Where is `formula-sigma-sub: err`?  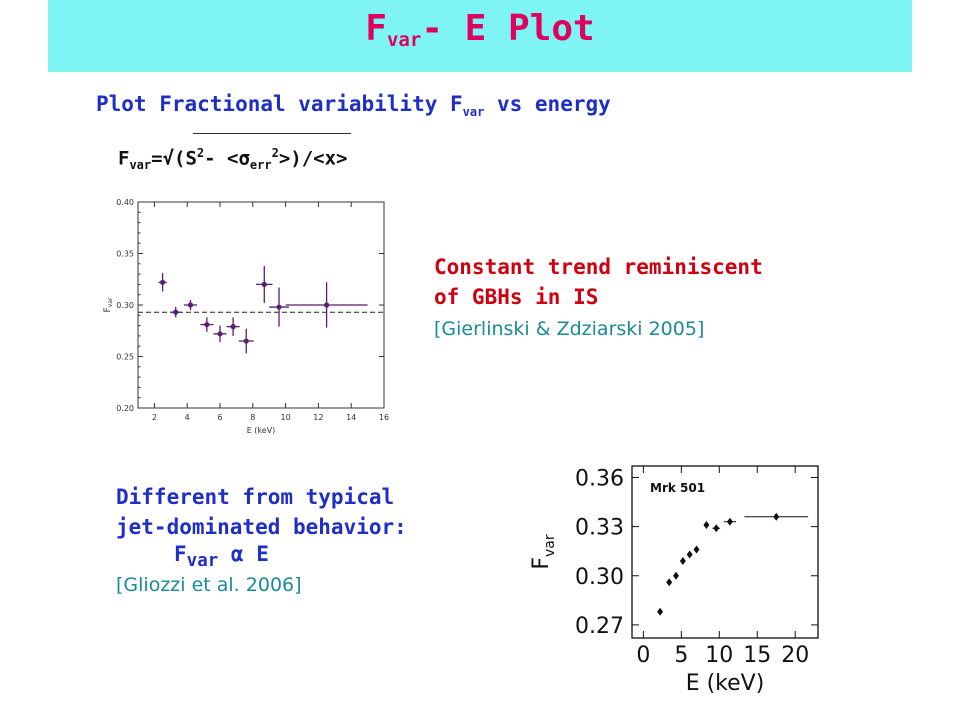
formula-sigma-sub: err is located at coordinates (260, 165).